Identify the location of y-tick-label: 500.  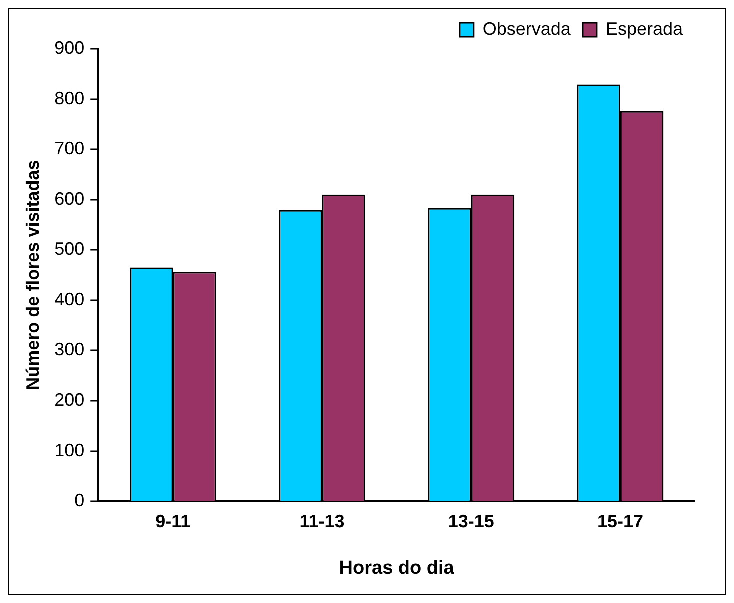
(69, 249).